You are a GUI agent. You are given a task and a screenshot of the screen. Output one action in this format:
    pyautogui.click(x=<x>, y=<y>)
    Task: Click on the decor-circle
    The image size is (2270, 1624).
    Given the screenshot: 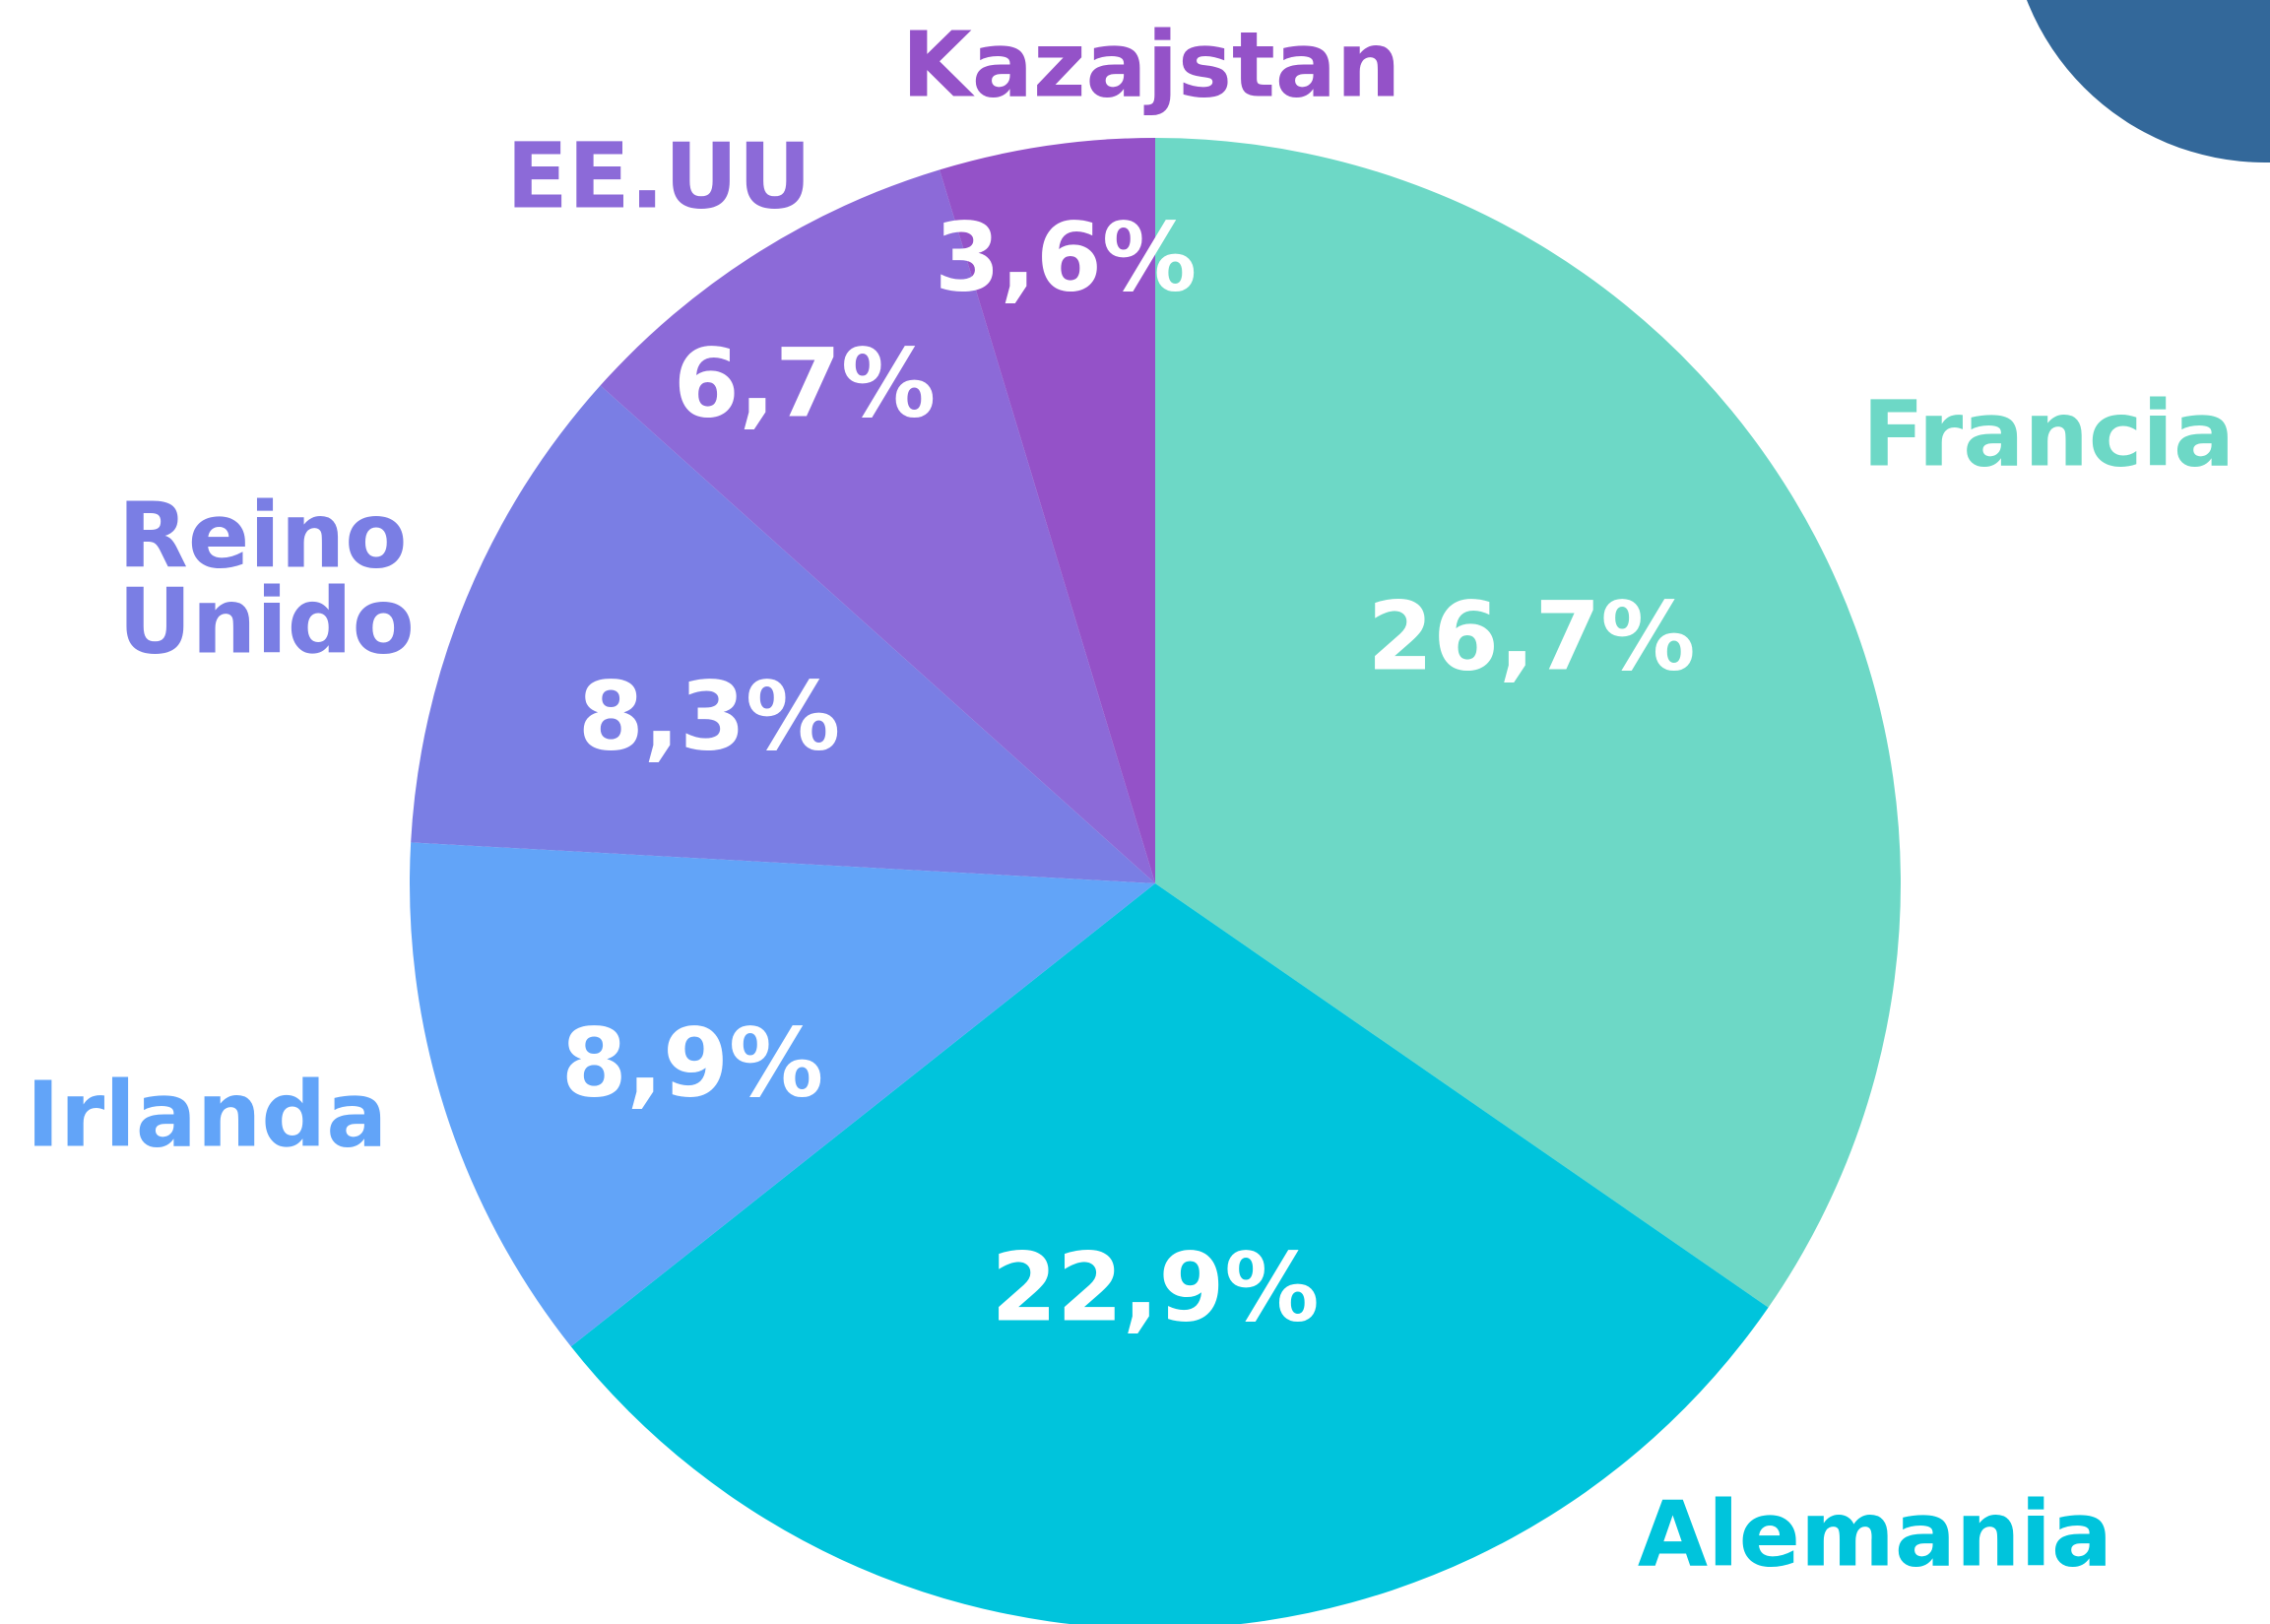 What is the action you would take?
    pyautogui.click(x=2148, y=81)
    